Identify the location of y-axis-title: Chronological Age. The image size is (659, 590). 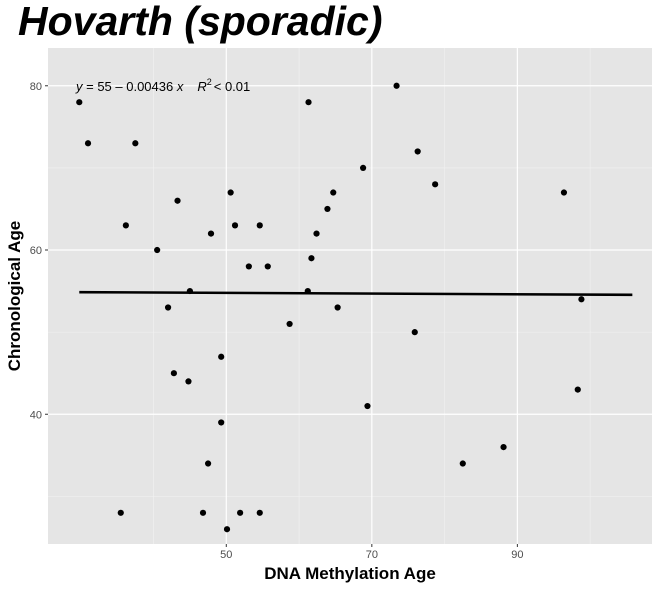
(14, 296).